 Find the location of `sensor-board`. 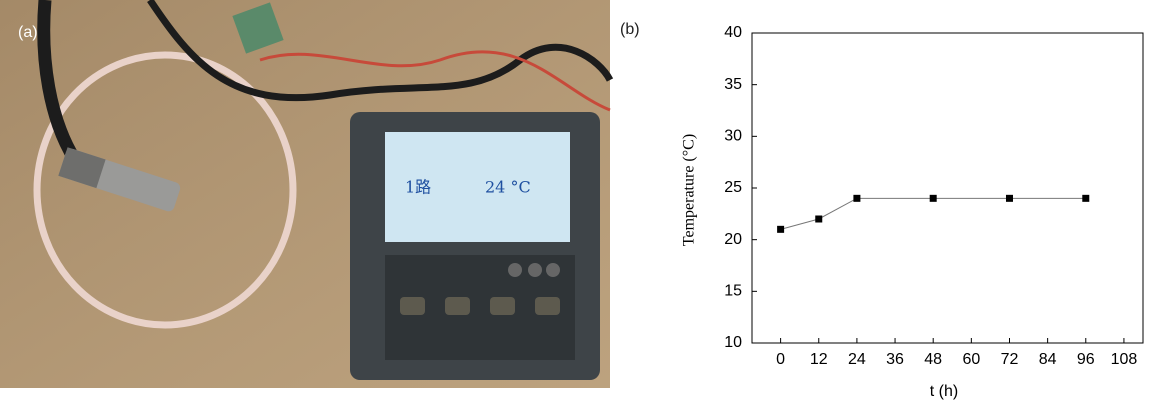

sensor-board is located at coordinates (258, 28).